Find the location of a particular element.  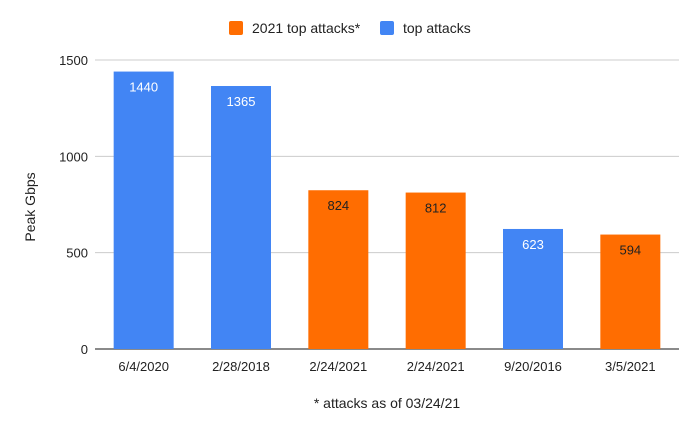

bar-value-label: 812 is located at coordinates (436, 208).